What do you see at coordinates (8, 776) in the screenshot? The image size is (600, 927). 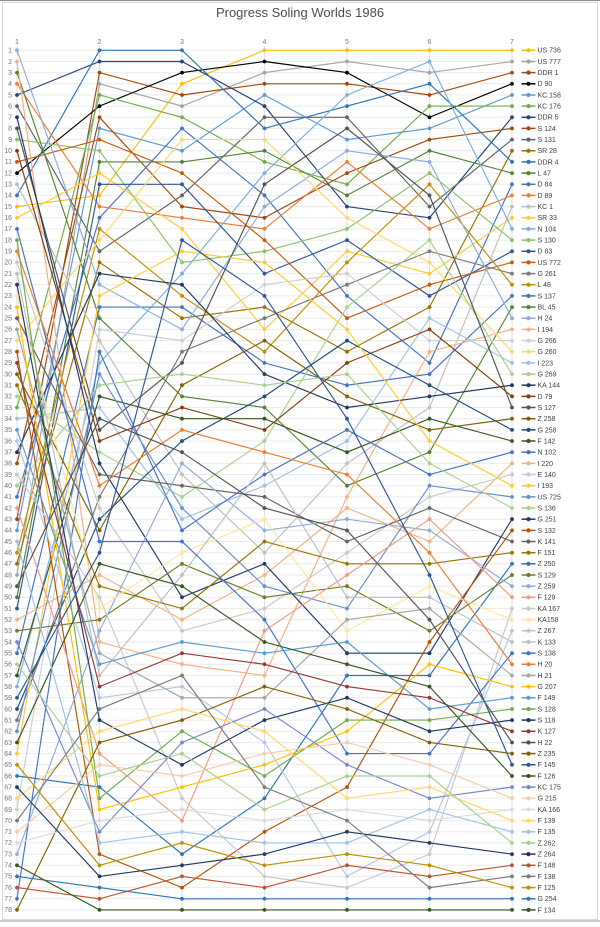 I see `svg-text: 66` at bounding box center [8, 776].